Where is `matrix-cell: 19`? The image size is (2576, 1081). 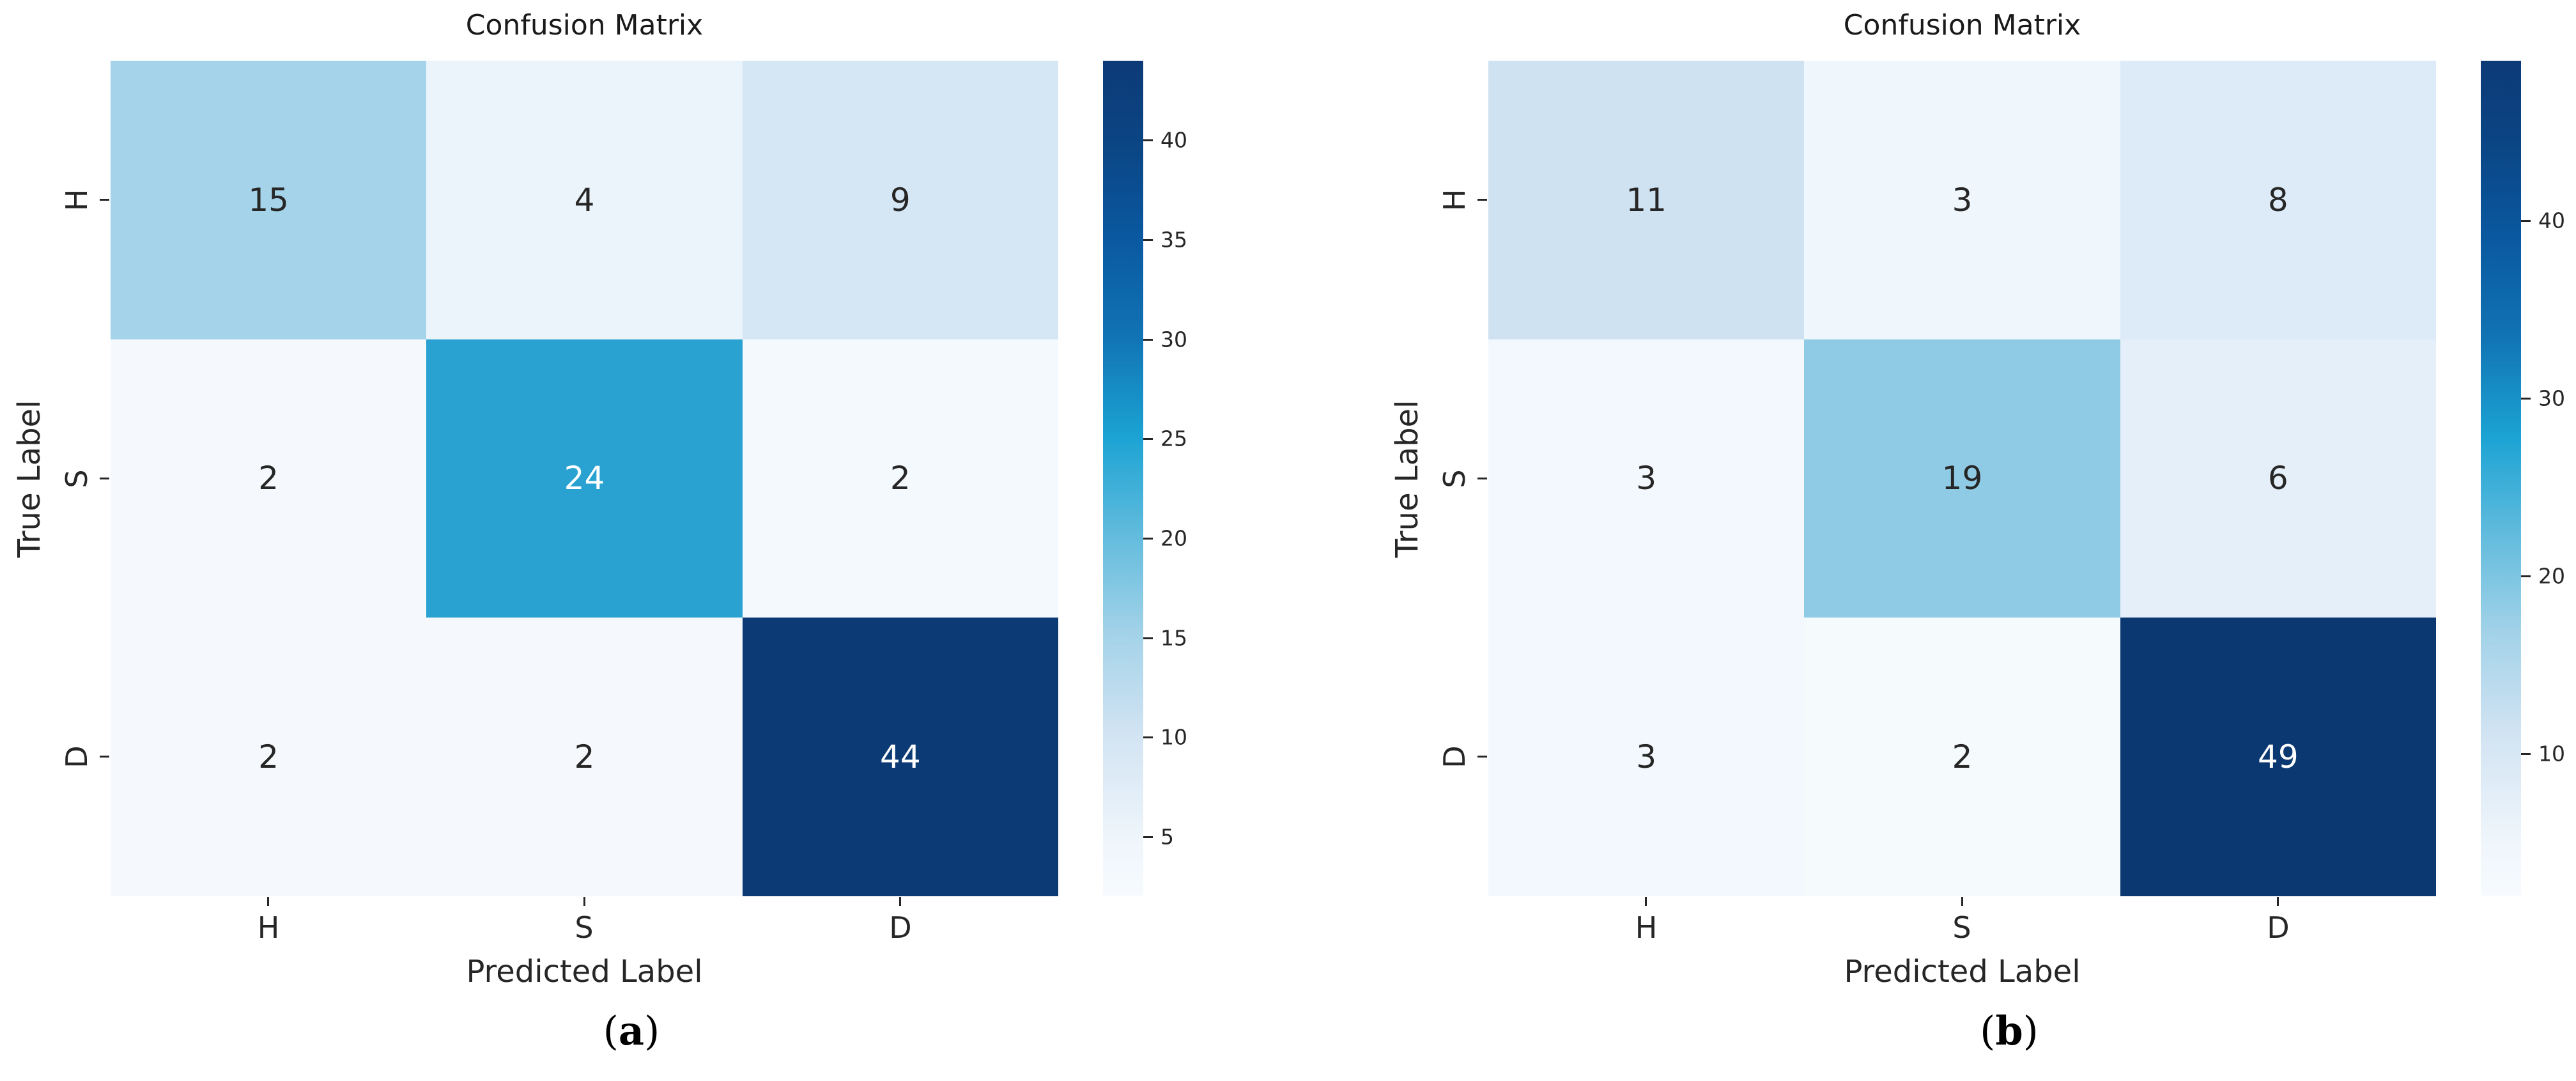 matrix-cell: 19 is located at coordinates (1962, 478).